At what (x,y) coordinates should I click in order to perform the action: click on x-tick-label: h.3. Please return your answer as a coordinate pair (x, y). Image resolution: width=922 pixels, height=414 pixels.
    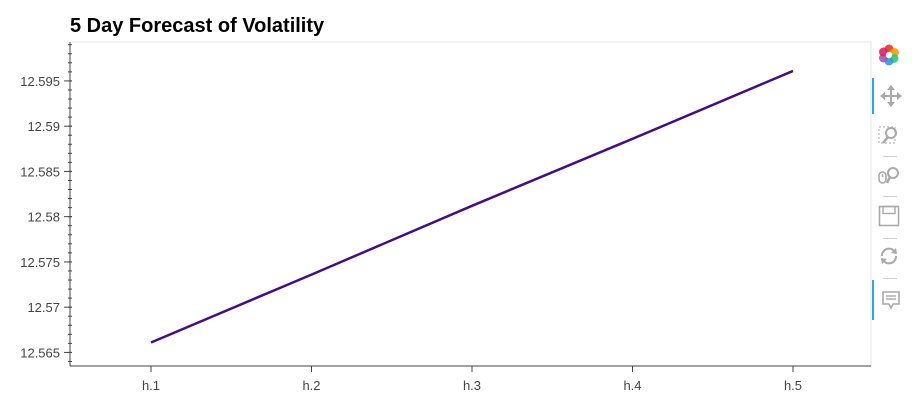
    Looking at the image, I should click on (472, 385).